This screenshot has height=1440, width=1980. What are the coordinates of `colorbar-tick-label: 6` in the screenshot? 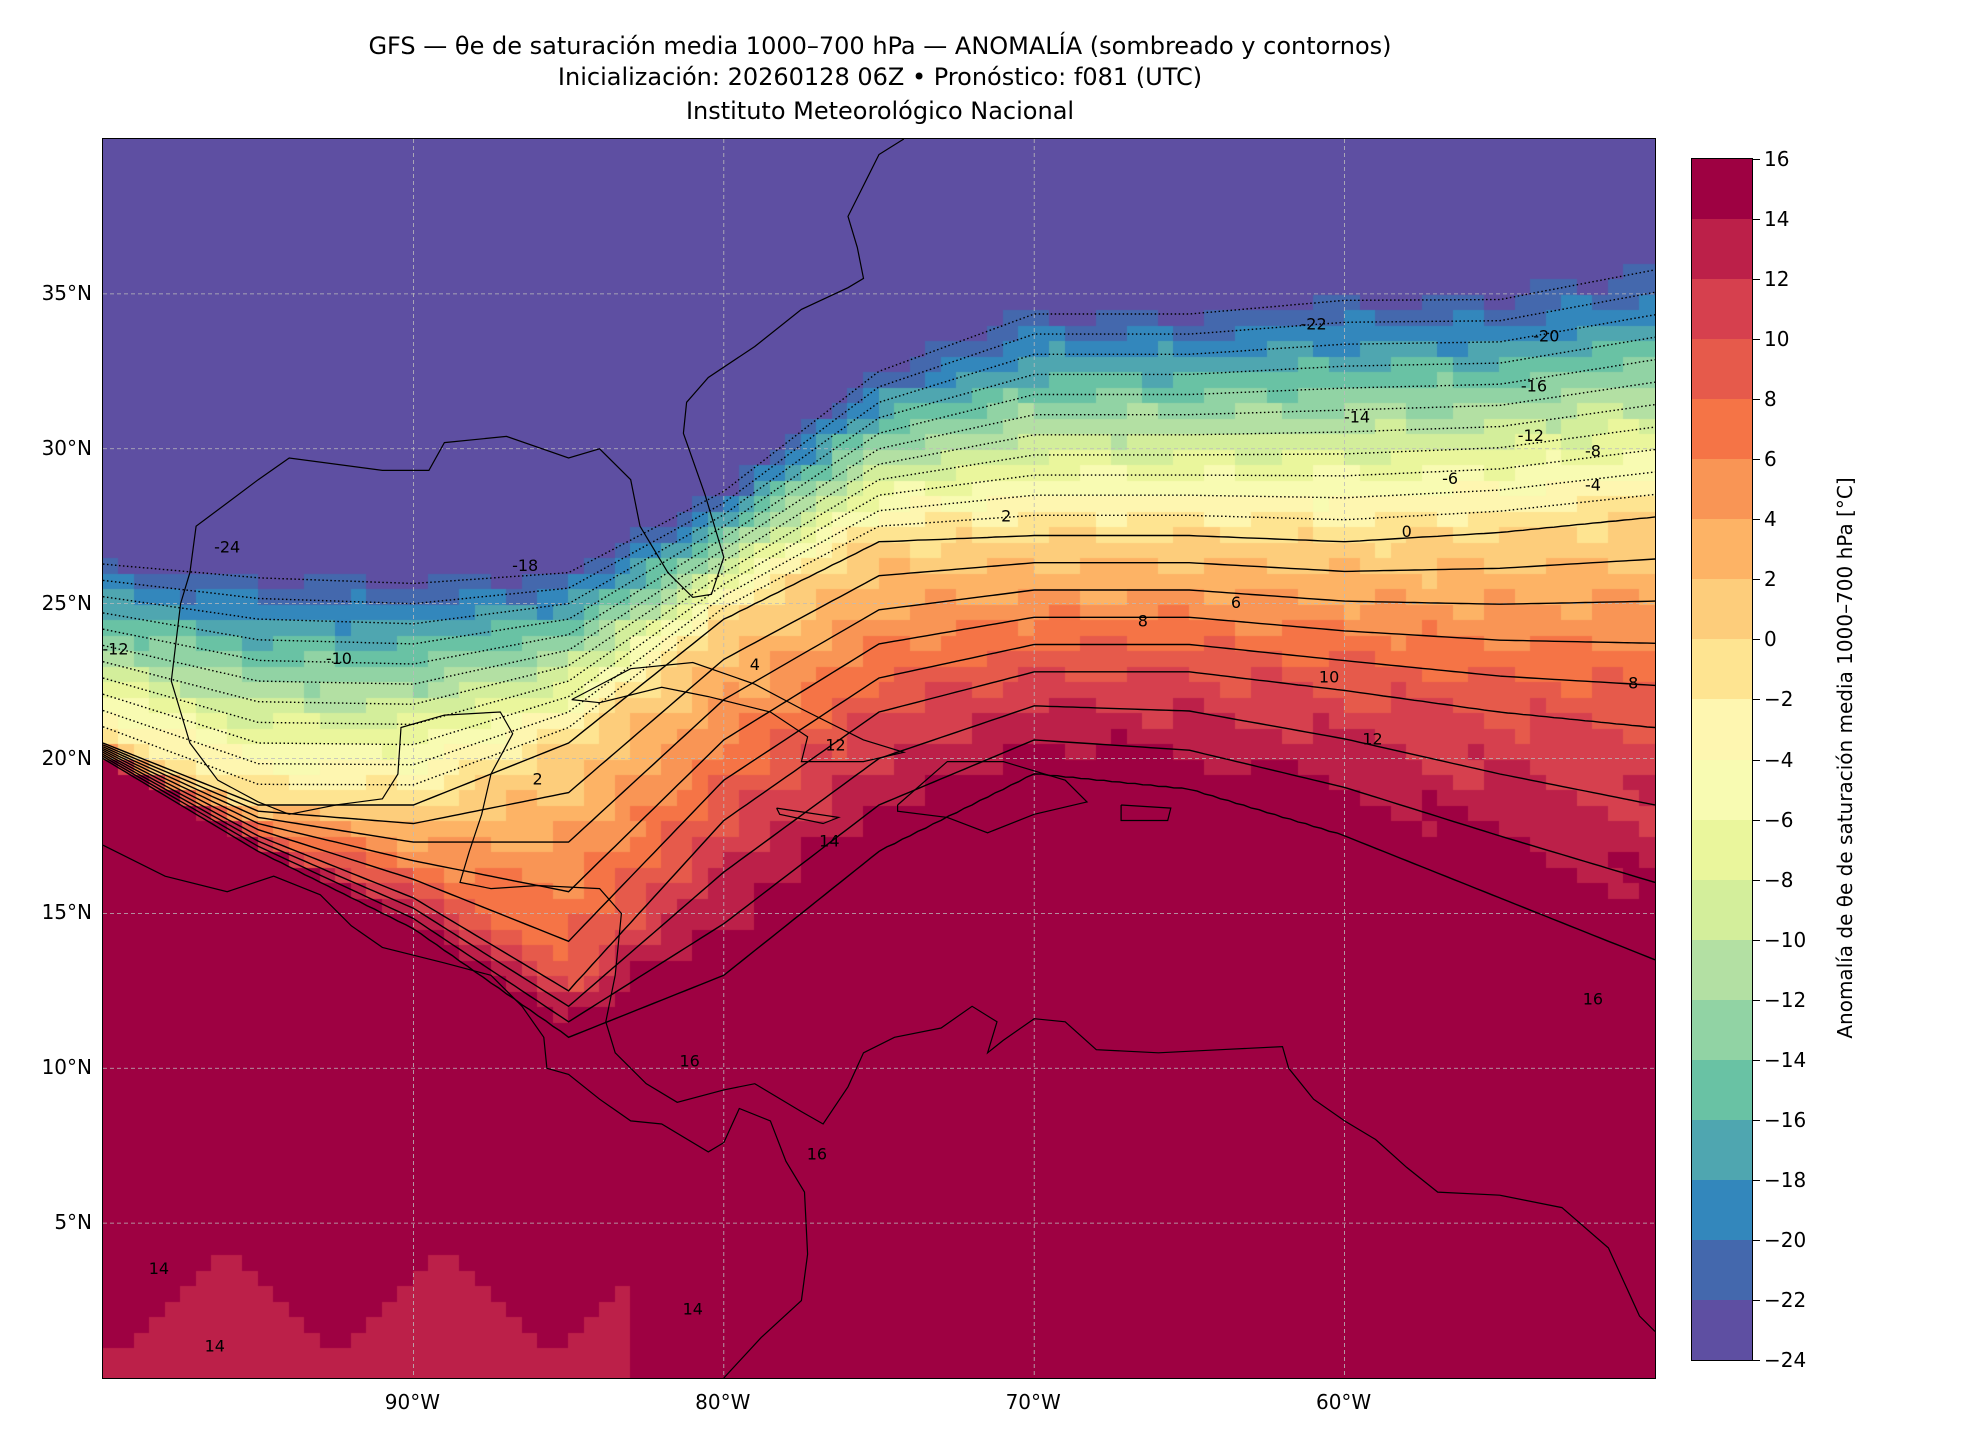 It's located at (1770, 459).